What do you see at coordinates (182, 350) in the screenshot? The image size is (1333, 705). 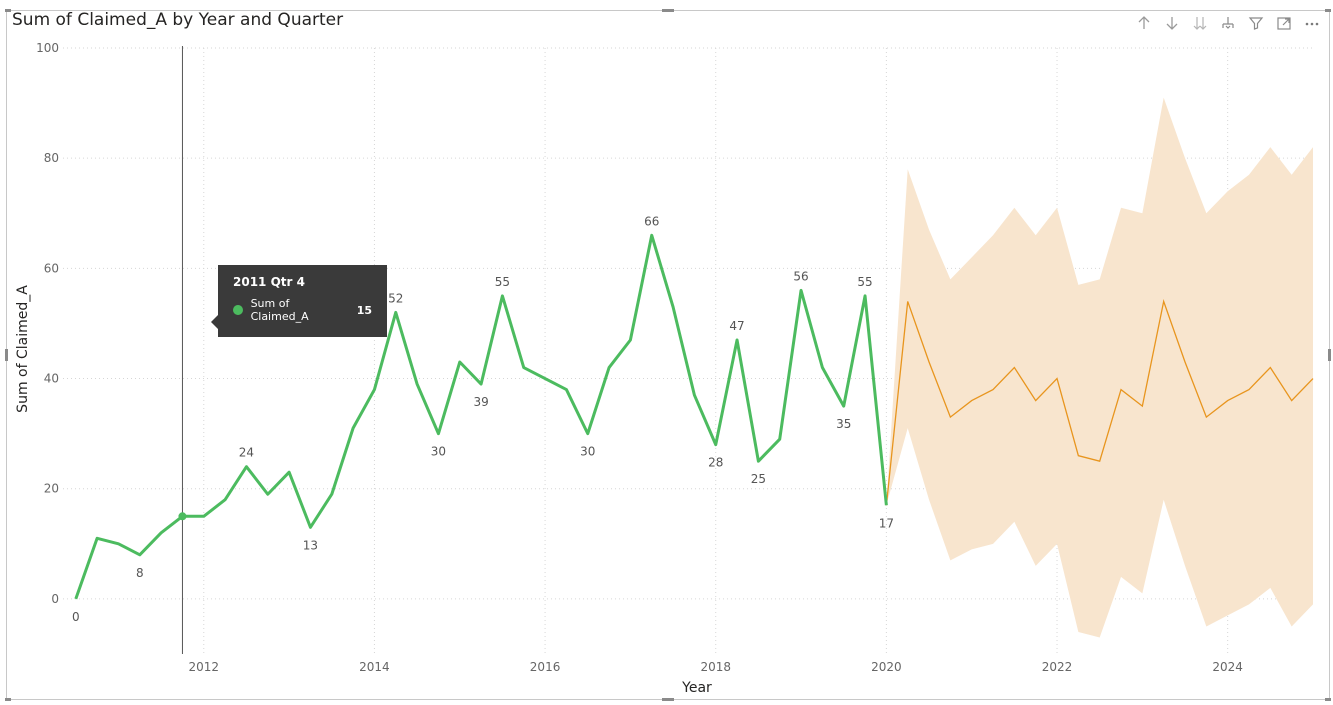 I see `hover-crosshair-group` at bounding box center [182, 350].